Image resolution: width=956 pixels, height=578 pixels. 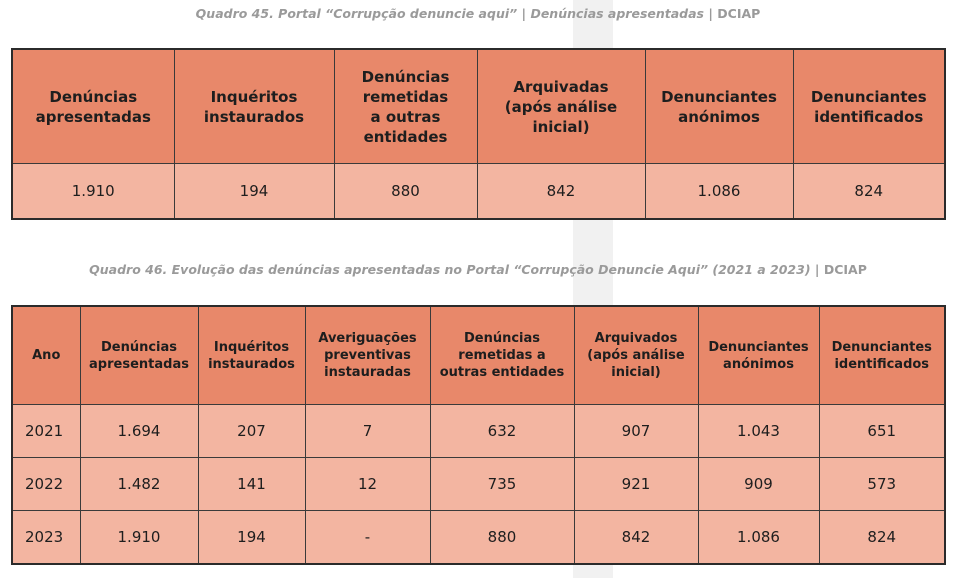 What do you see at coordinates (636, 431) in the screenshot?
I see `table-cell: 907` at bounding box center [636, 431].